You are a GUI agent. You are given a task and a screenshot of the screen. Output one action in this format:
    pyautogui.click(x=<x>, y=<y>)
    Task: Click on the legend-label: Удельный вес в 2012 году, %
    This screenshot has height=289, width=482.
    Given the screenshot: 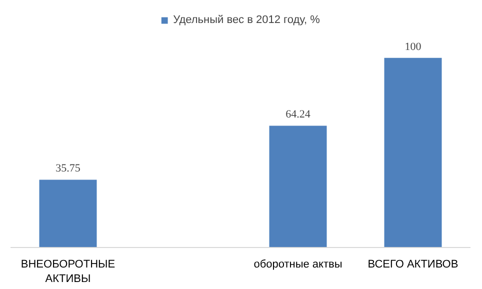 What is the action you would take?
    pyautogui.click(x=246, y=20)
    